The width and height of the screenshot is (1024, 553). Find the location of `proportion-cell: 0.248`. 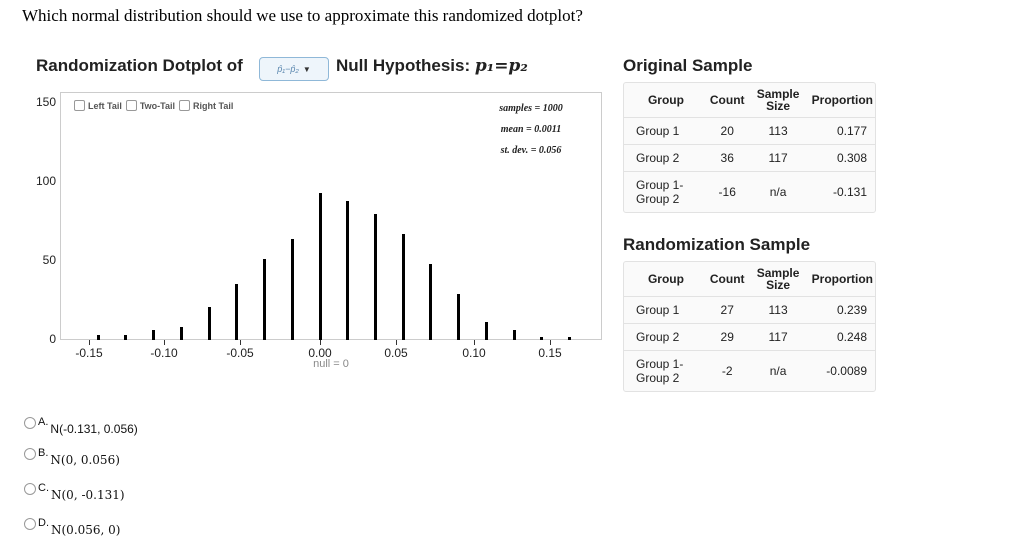

proportion-cell: 0.248 is located at coordinates (842, 337).